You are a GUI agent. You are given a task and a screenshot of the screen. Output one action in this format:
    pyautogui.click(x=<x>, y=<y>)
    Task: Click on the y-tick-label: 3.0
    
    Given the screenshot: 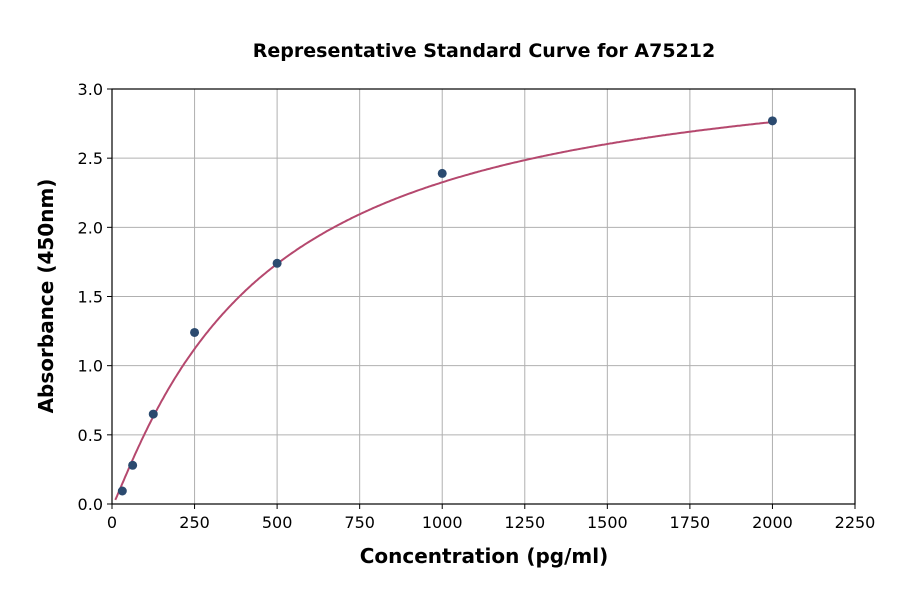 What is the action you would take?
    pyautogui.click(x=90, y=89)
    